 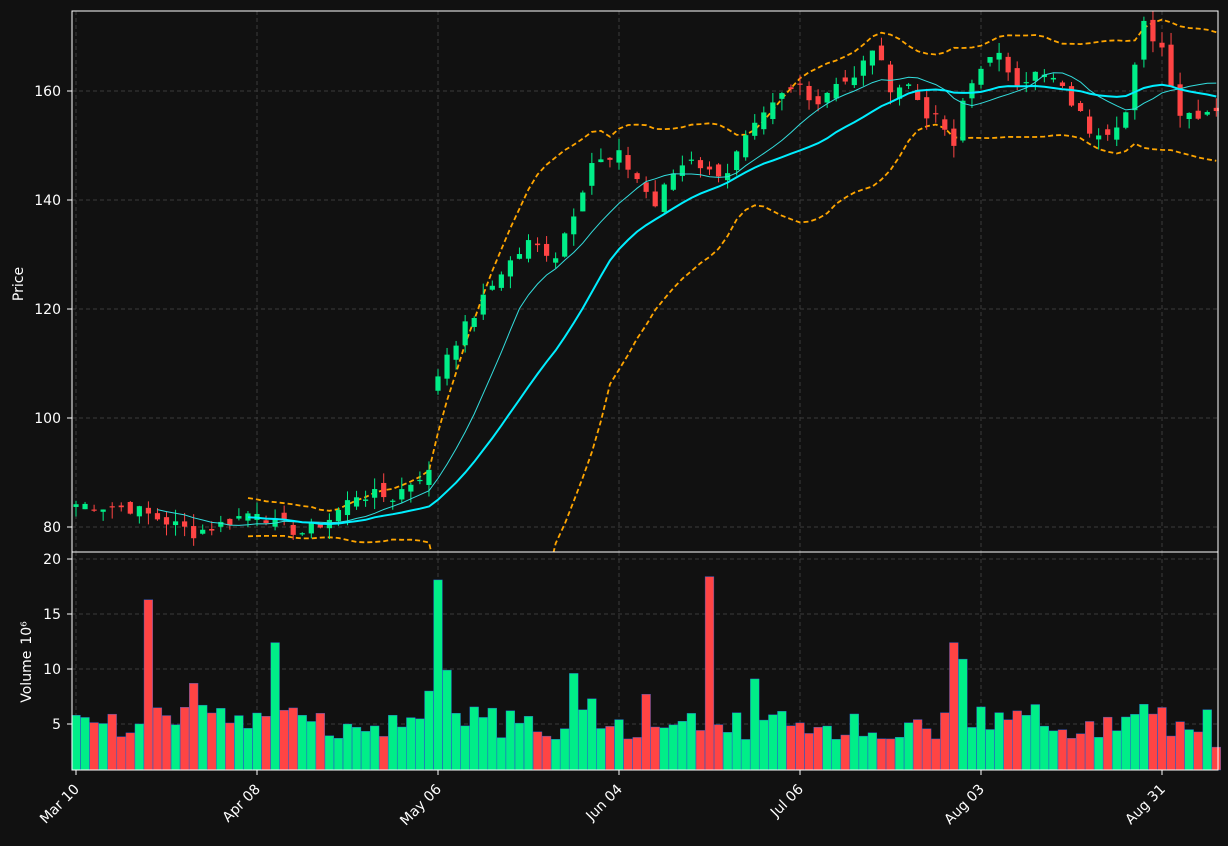 I want to click on price-axis-ticks: 80 100 120 140 160, so click(x=53, y=310).